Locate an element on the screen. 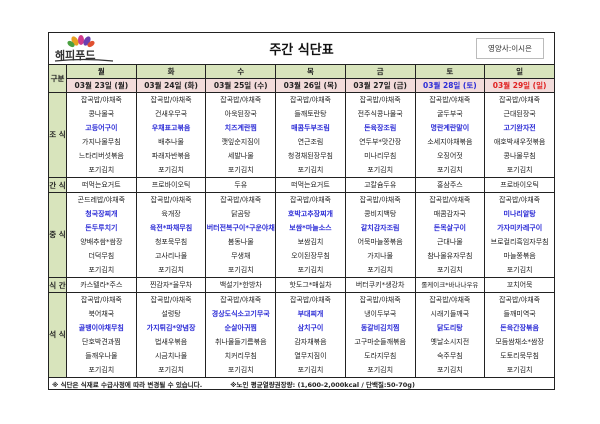  menu-item: 가지나물 is located at coordinates (380, 256).